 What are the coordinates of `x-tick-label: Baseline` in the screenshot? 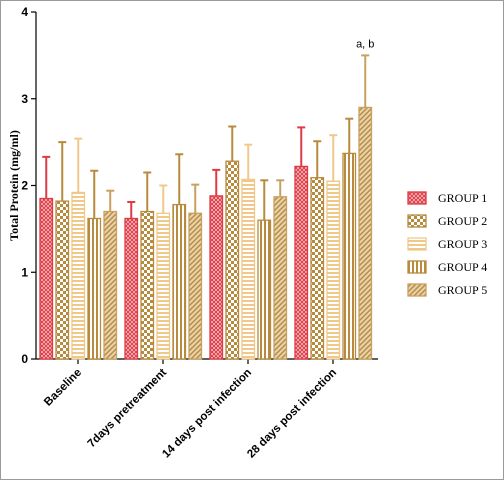 It's located at (63, 388).